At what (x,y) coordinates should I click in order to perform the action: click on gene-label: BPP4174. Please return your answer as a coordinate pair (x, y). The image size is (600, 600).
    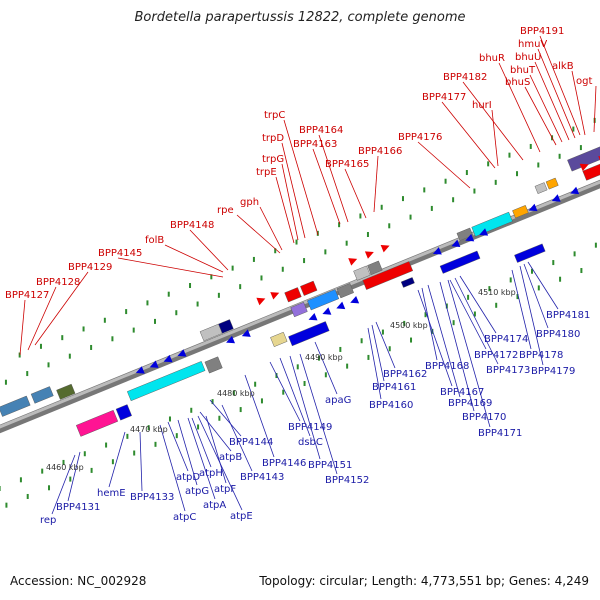
    Looking at the image, I should click on (506, 339).